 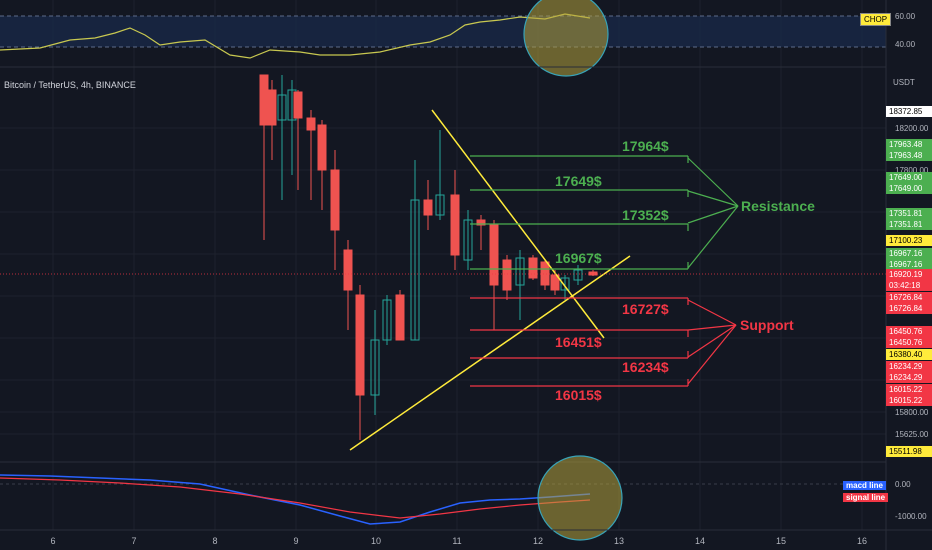 I want to click on time-axis-label: 9, so click(x=296, y=541).